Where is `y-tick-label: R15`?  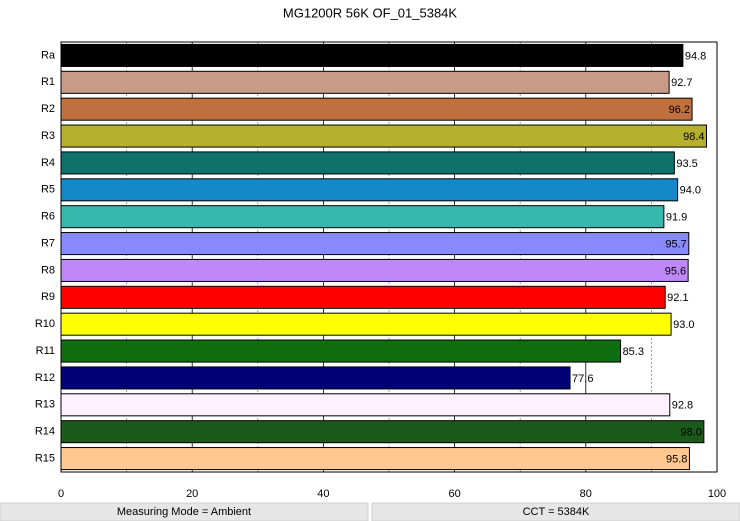
y-tick-label: R15 is located at coordinates (45, 458).